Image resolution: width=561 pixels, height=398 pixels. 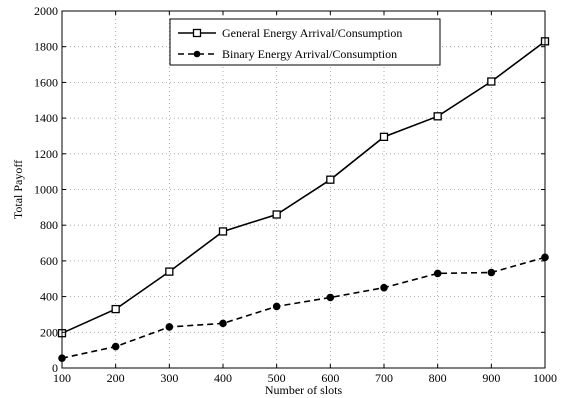 What do you see at coordinates (309, 54) in the screenshot?
I see `legend-label: Binary Energy Arrival/Consumption` at bounding box center [309, 54].